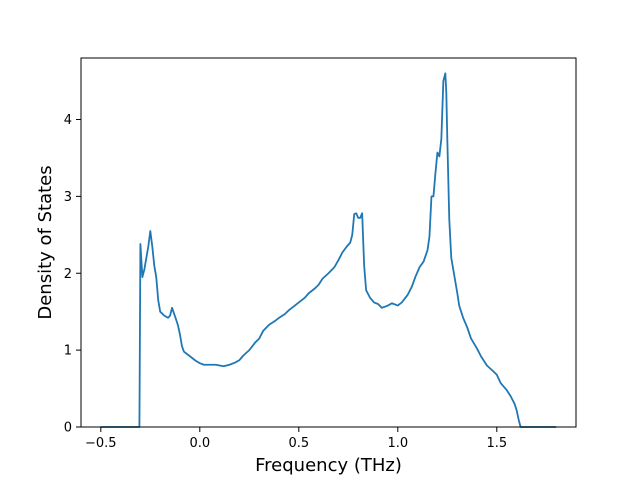 This screenshot has width=640, height=484. I want to click on y-tick-label: 2, so click(68, 274).